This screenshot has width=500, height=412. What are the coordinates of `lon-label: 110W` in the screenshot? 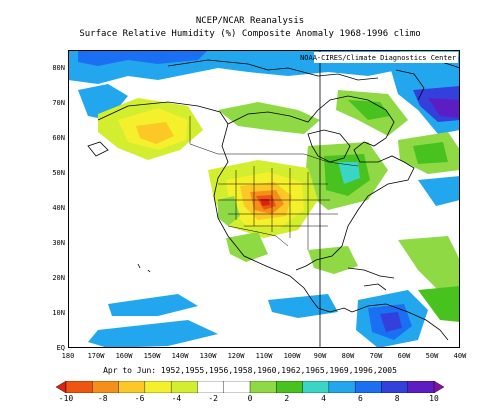 It's located at (264, 356).